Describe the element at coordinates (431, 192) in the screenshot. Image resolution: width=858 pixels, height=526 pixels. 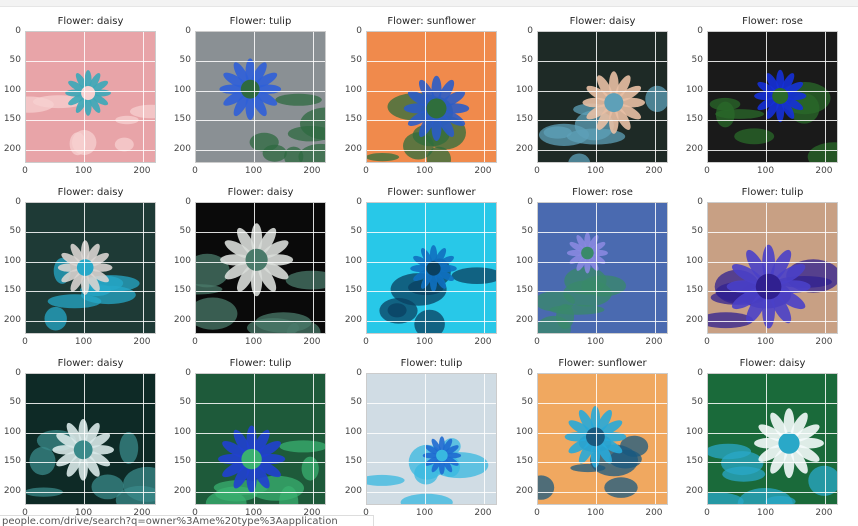
I see `panel-title: Flower: sunflower` at that location.